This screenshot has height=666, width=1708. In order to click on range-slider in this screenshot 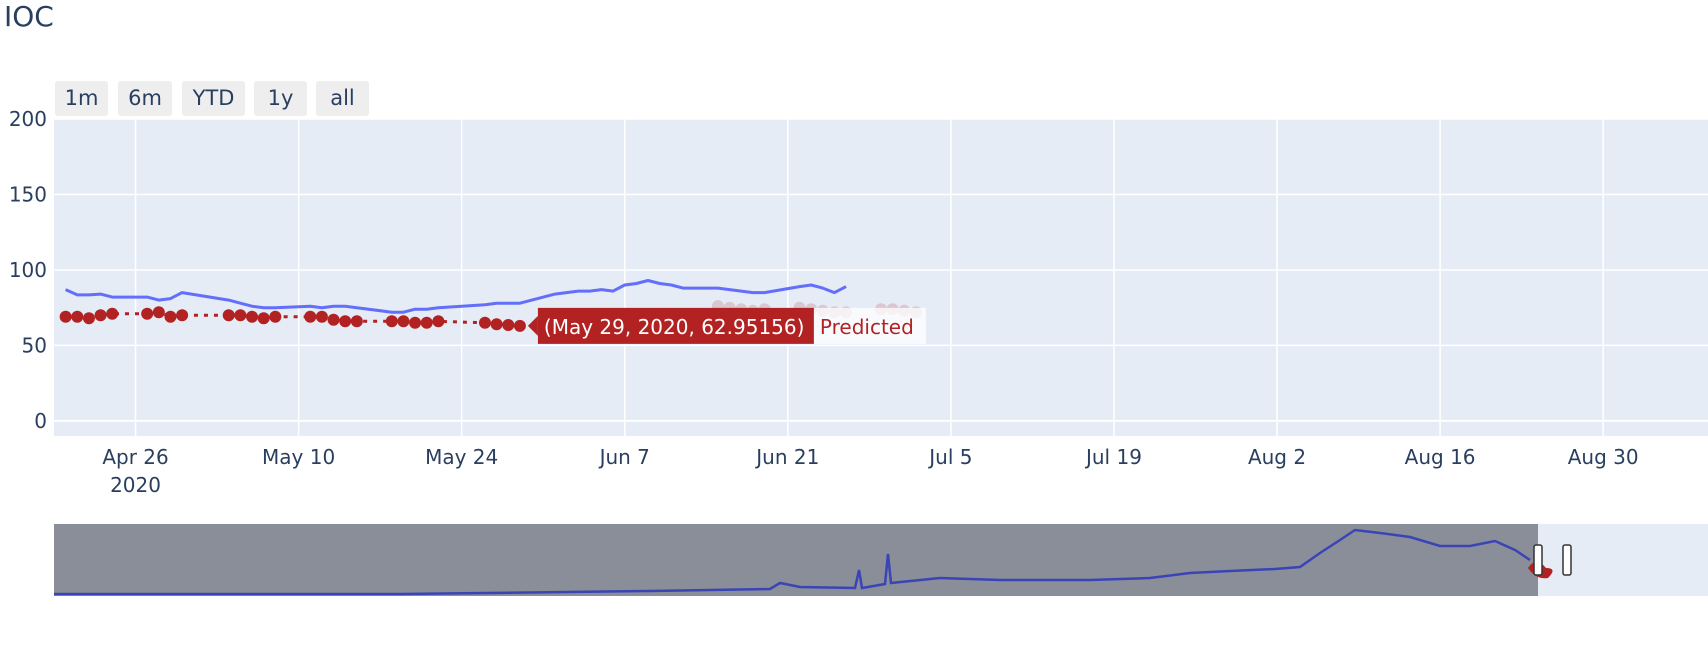, I will do `click(881, 560)`.